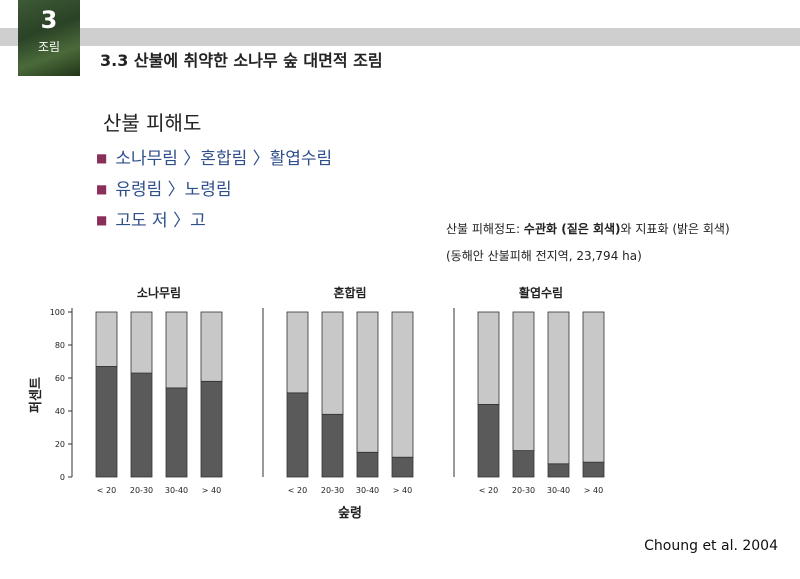 The image size is (800, 579). Describe the element at coordinates (400, 37) in the screenshot. I see `header-band` at that location.